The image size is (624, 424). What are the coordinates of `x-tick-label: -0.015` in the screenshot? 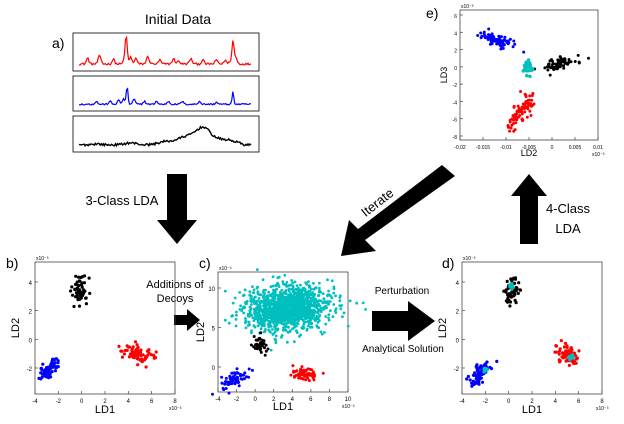 It's located at (483, 148).